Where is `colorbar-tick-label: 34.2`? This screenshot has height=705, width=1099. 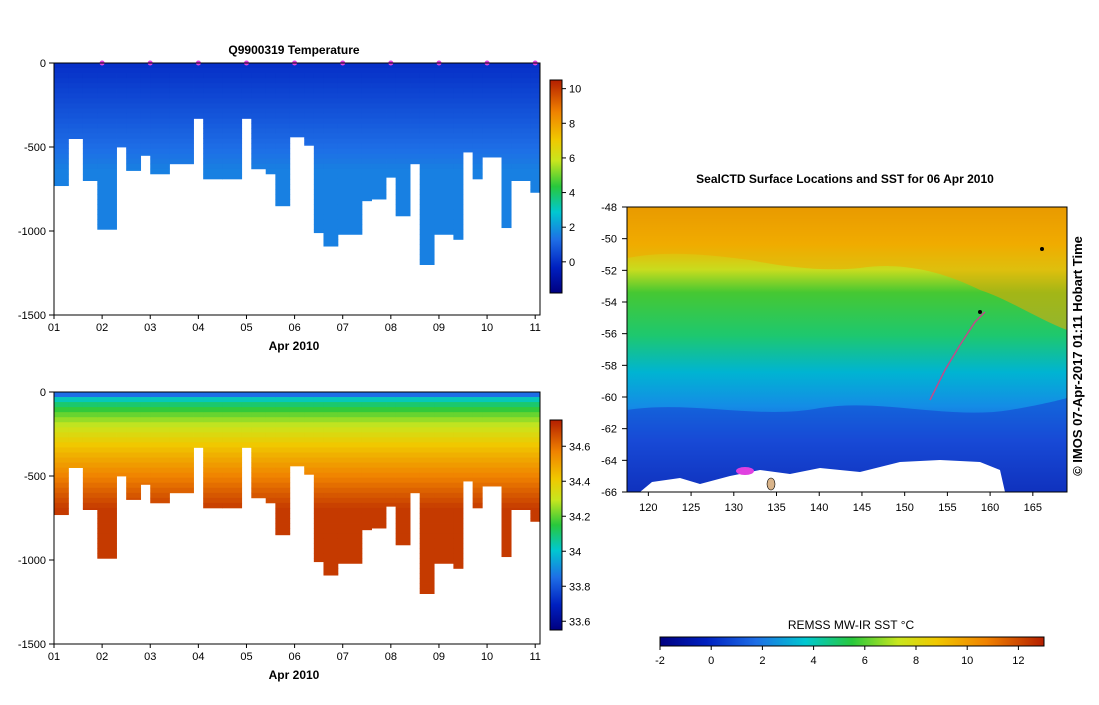
colorbar-tick-label: 34.2 is located at coordinates (579, 517).